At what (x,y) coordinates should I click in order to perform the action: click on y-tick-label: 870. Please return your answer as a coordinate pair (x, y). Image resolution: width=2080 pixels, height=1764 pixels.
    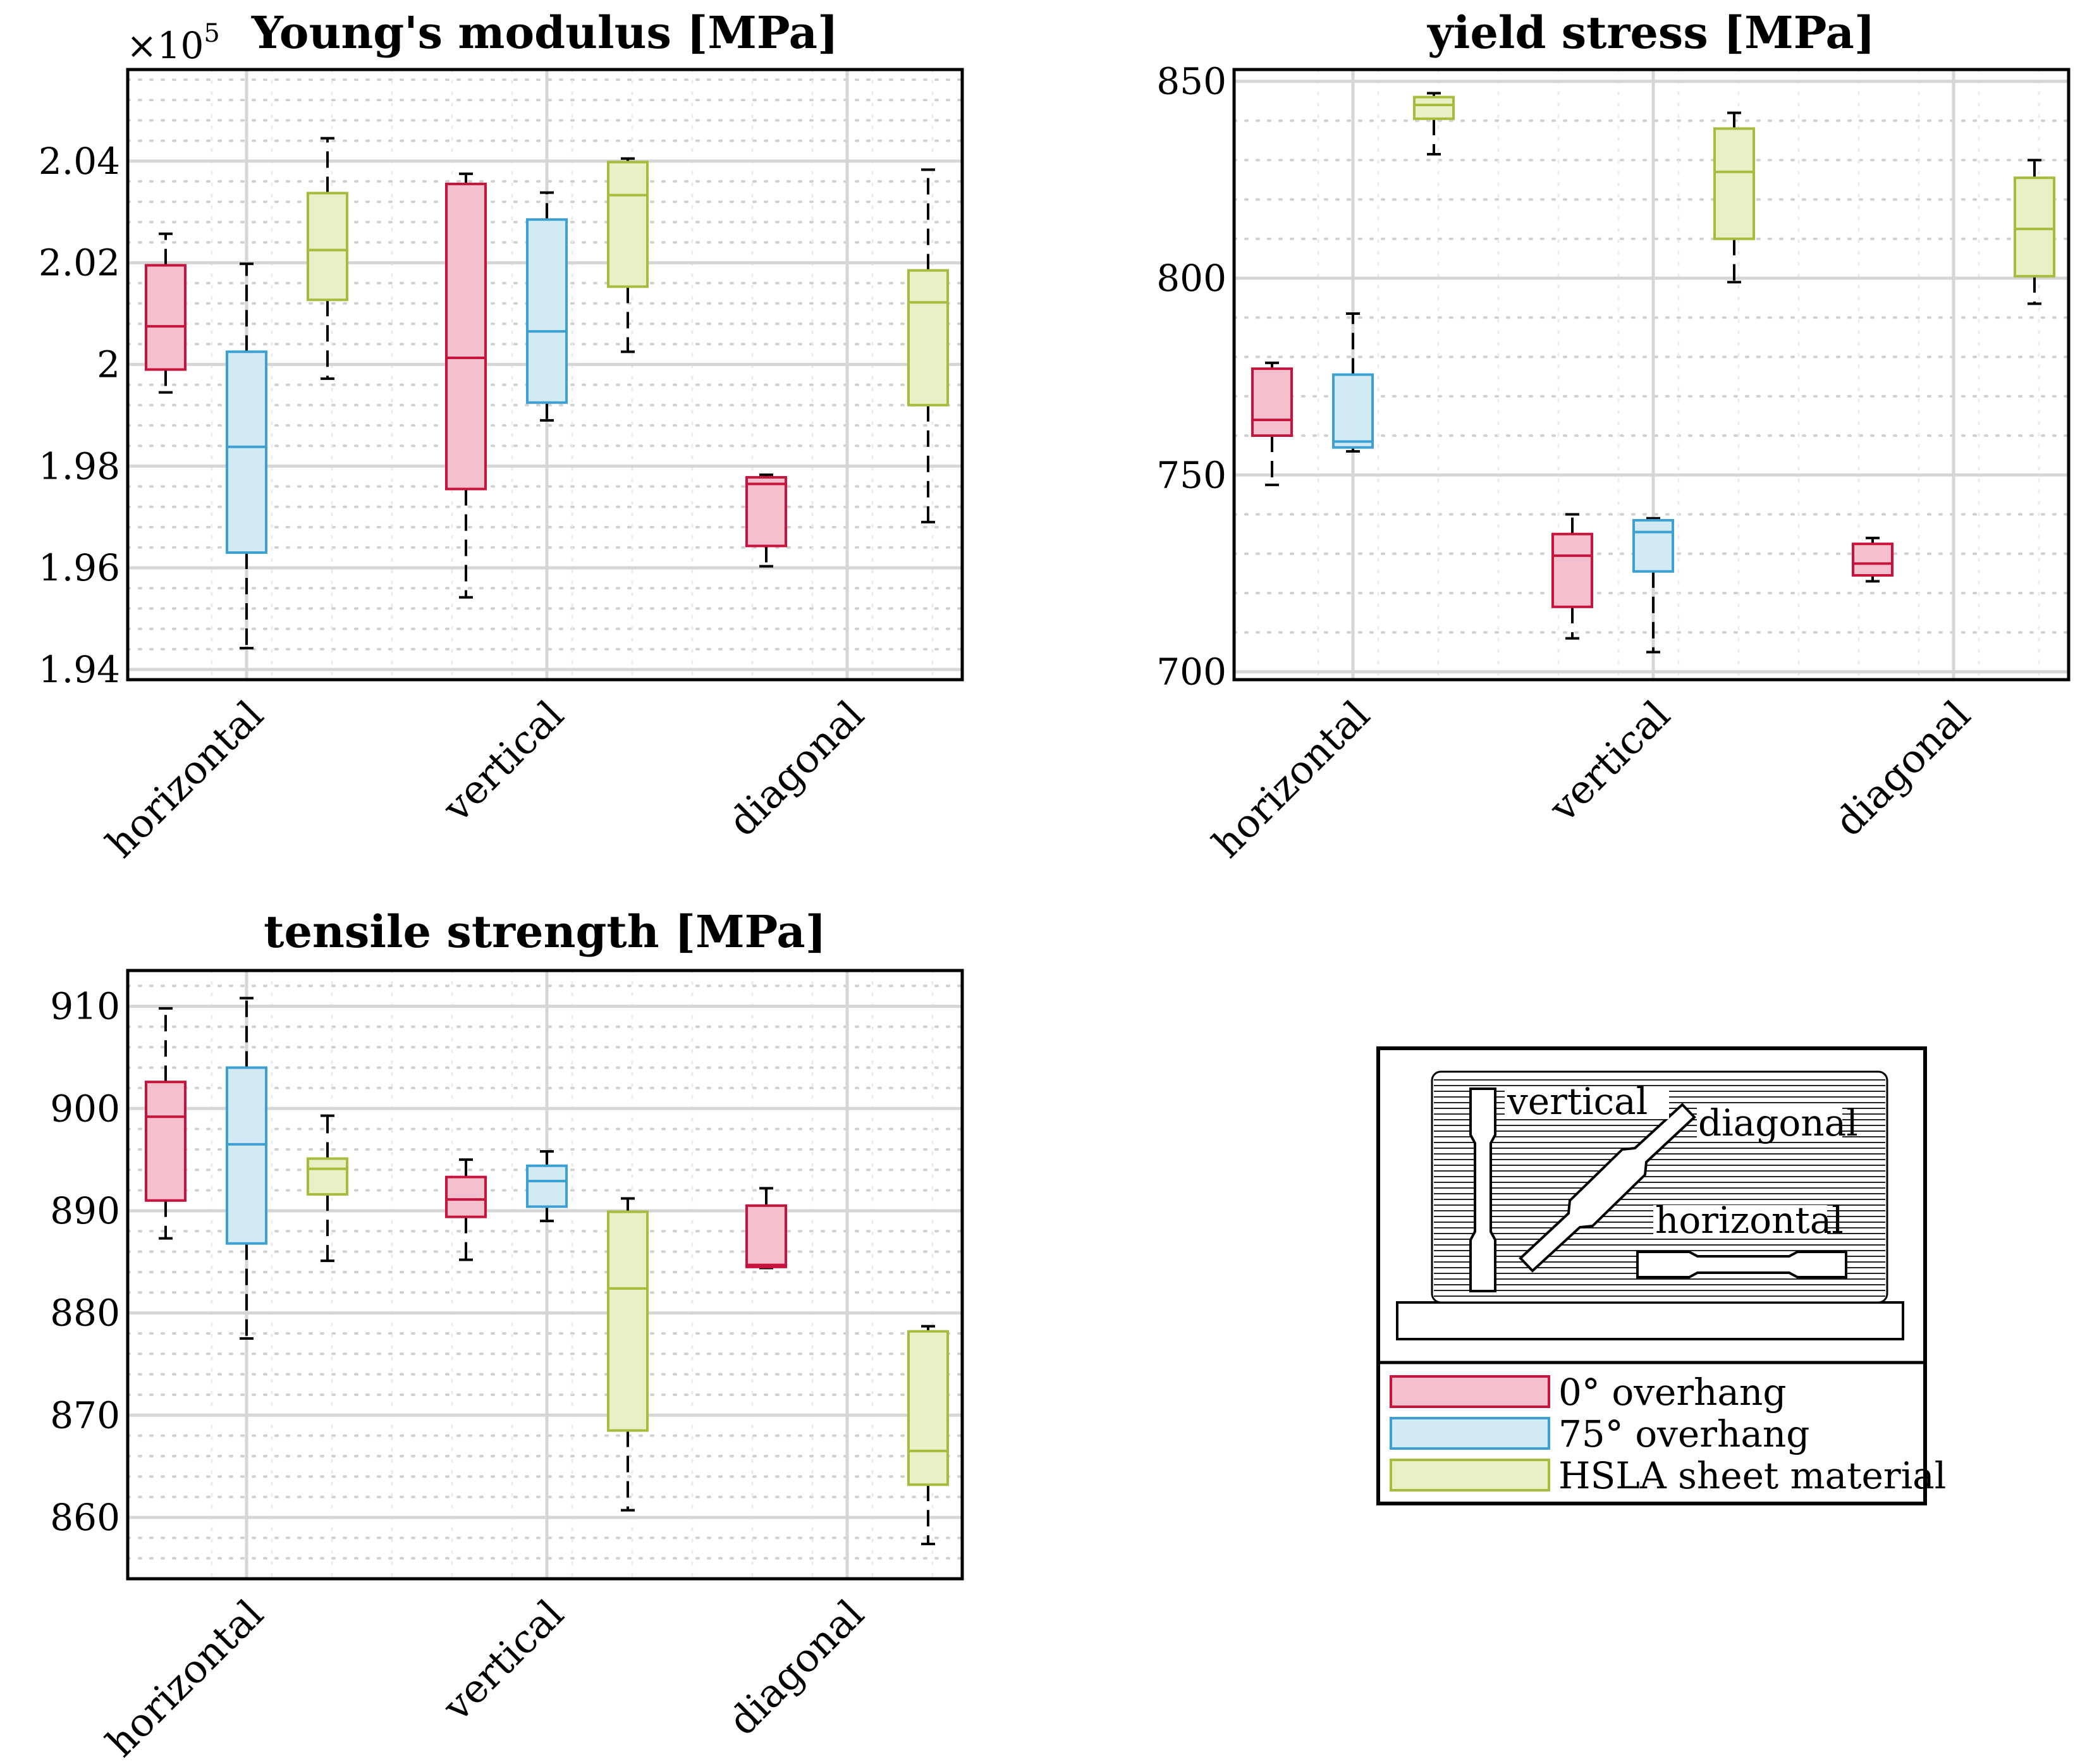
    Looking at the image, I should click on (85, 1414).